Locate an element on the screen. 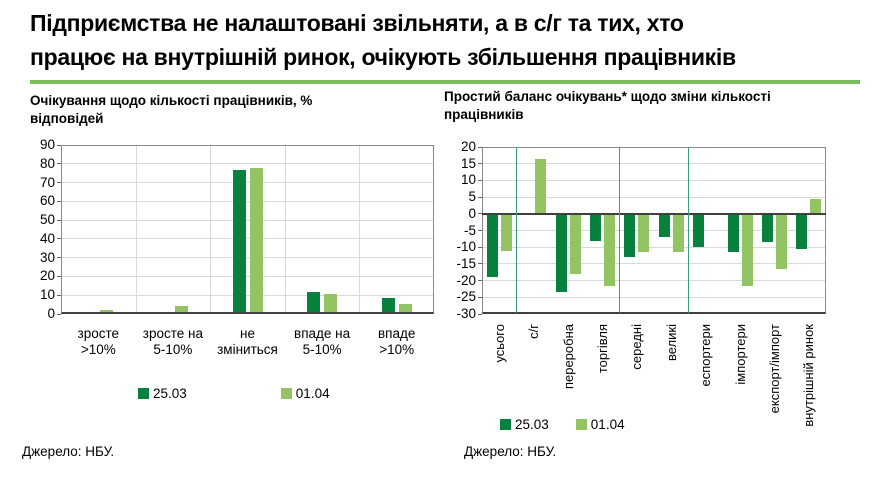 The image size is (875, 478). bar-01.04-впаде-на-5-10% is located at coordinates (331, 304).